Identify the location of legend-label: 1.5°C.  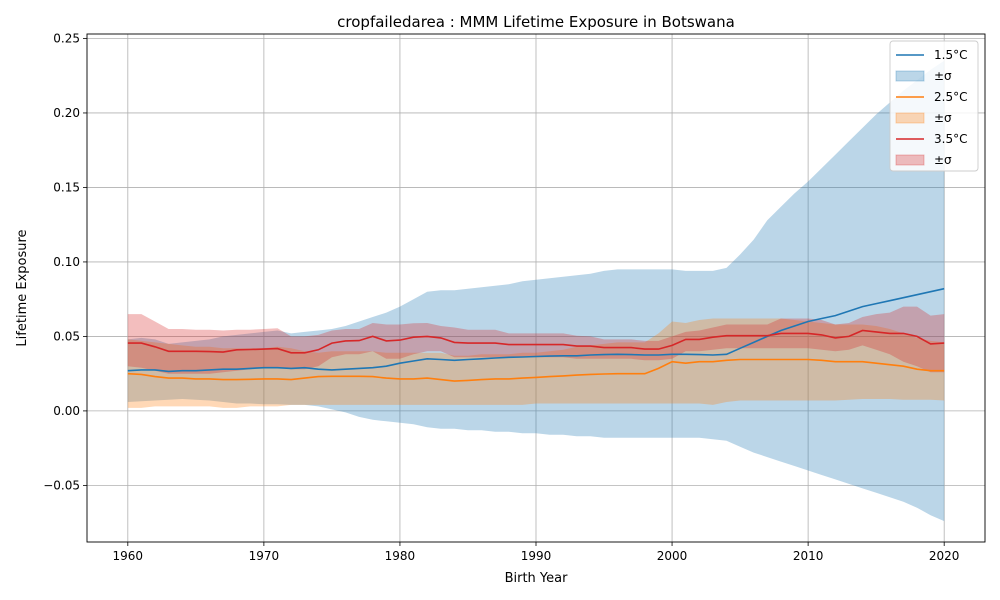
(950, 55).